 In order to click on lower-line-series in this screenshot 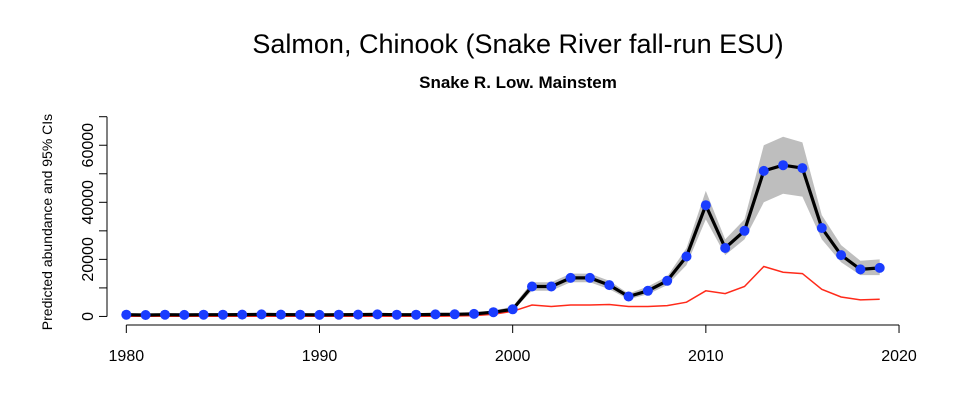, I will do `click(503, 291)`.